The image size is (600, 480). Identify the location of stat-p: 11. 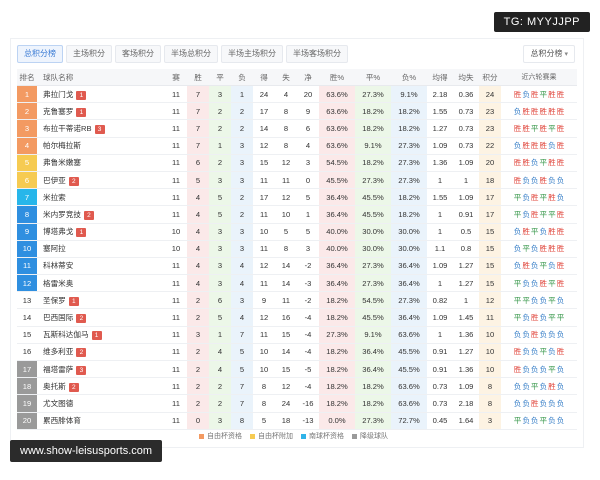
(176, 386).